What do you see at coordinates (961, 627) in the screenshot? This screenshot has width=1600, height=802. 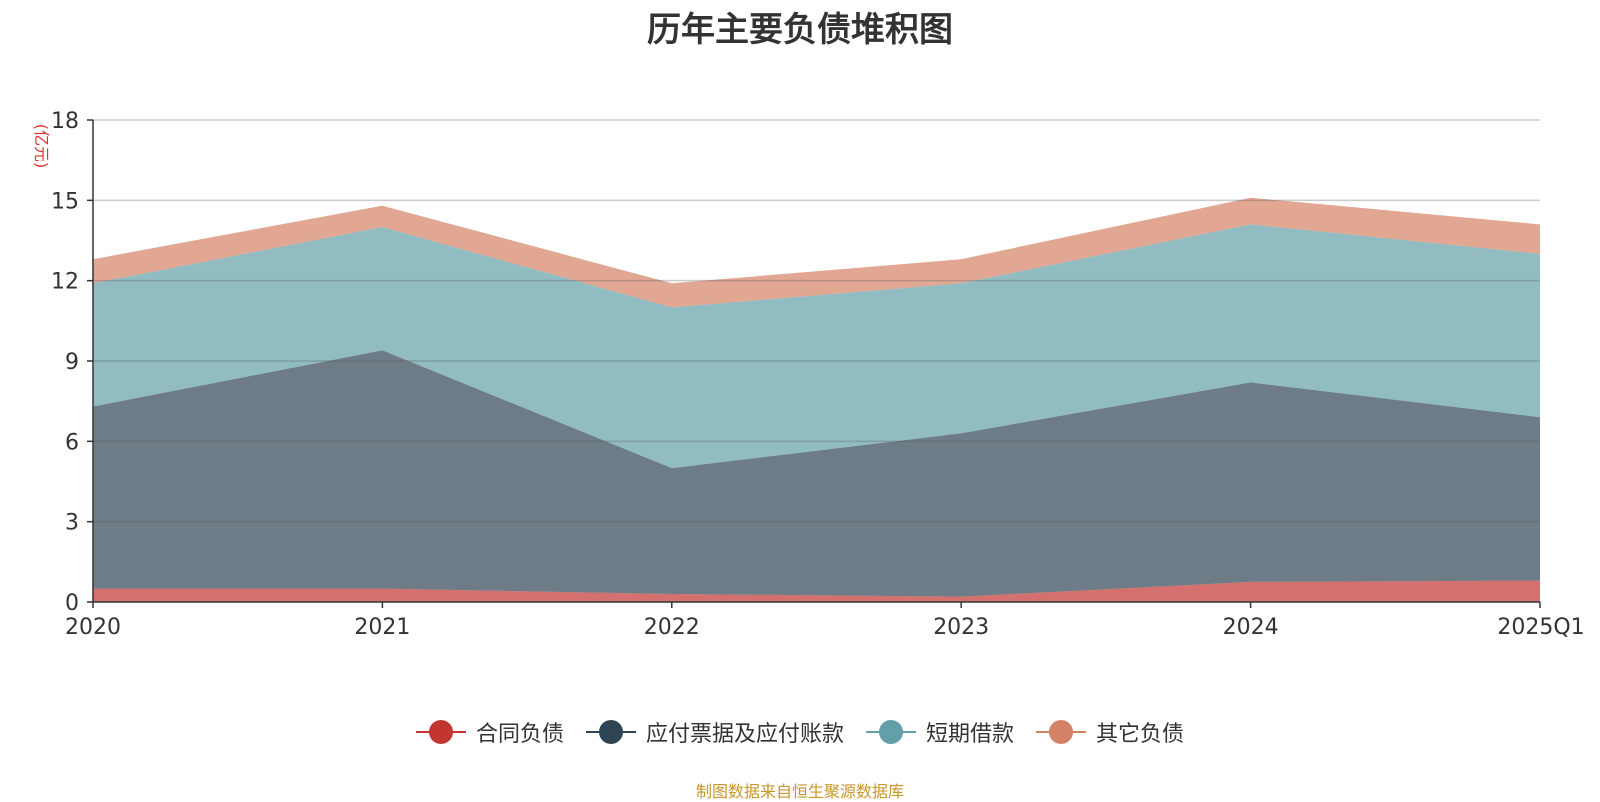 I see `x-tick-label: 2023` at bounding box center [961, 627].